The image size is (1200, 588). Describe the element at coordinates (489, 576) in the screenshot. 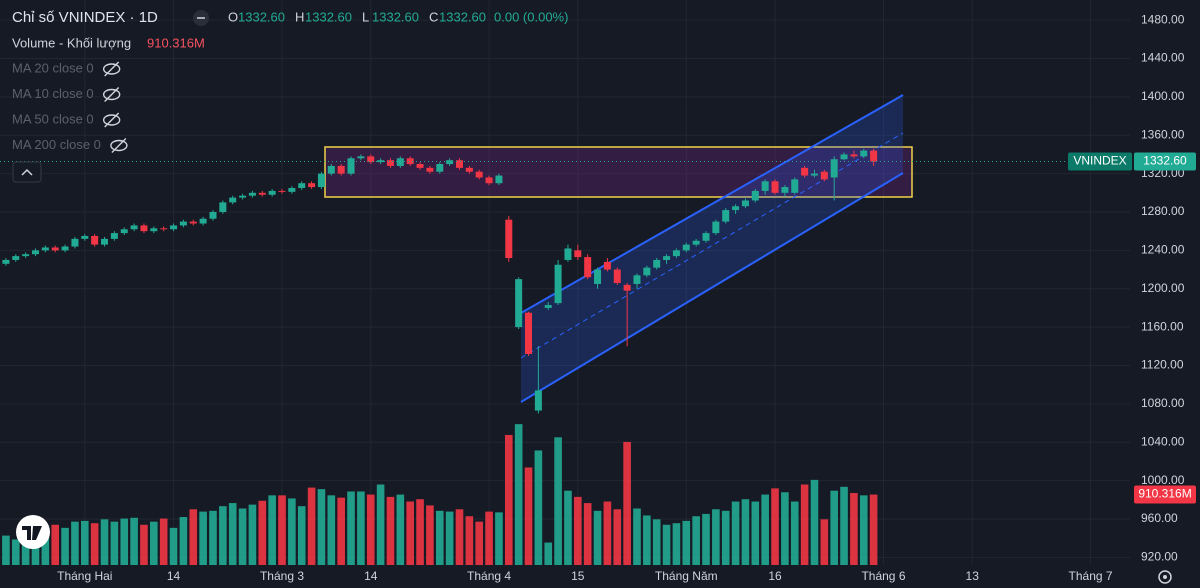

I see `x-tick-label: Tháng 4` at that location.